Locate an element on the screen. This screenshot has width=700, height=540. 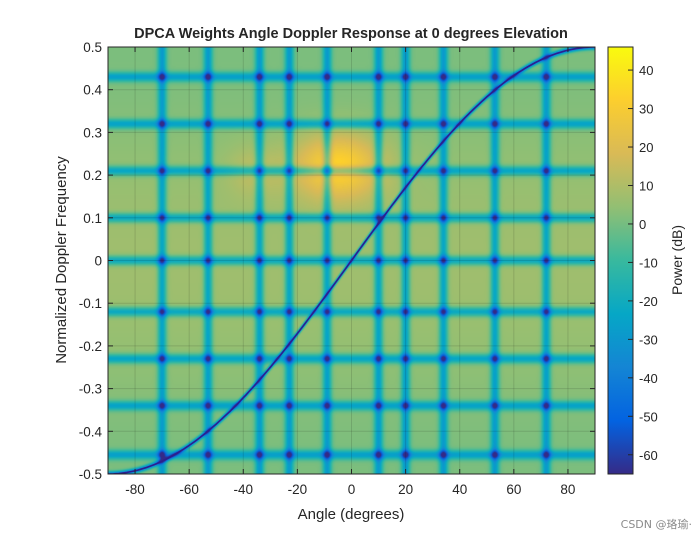
x-axis-tick-labels: -80 -60 -40 -20 0 20 40 60 80 is located at coordinates (350, 489).